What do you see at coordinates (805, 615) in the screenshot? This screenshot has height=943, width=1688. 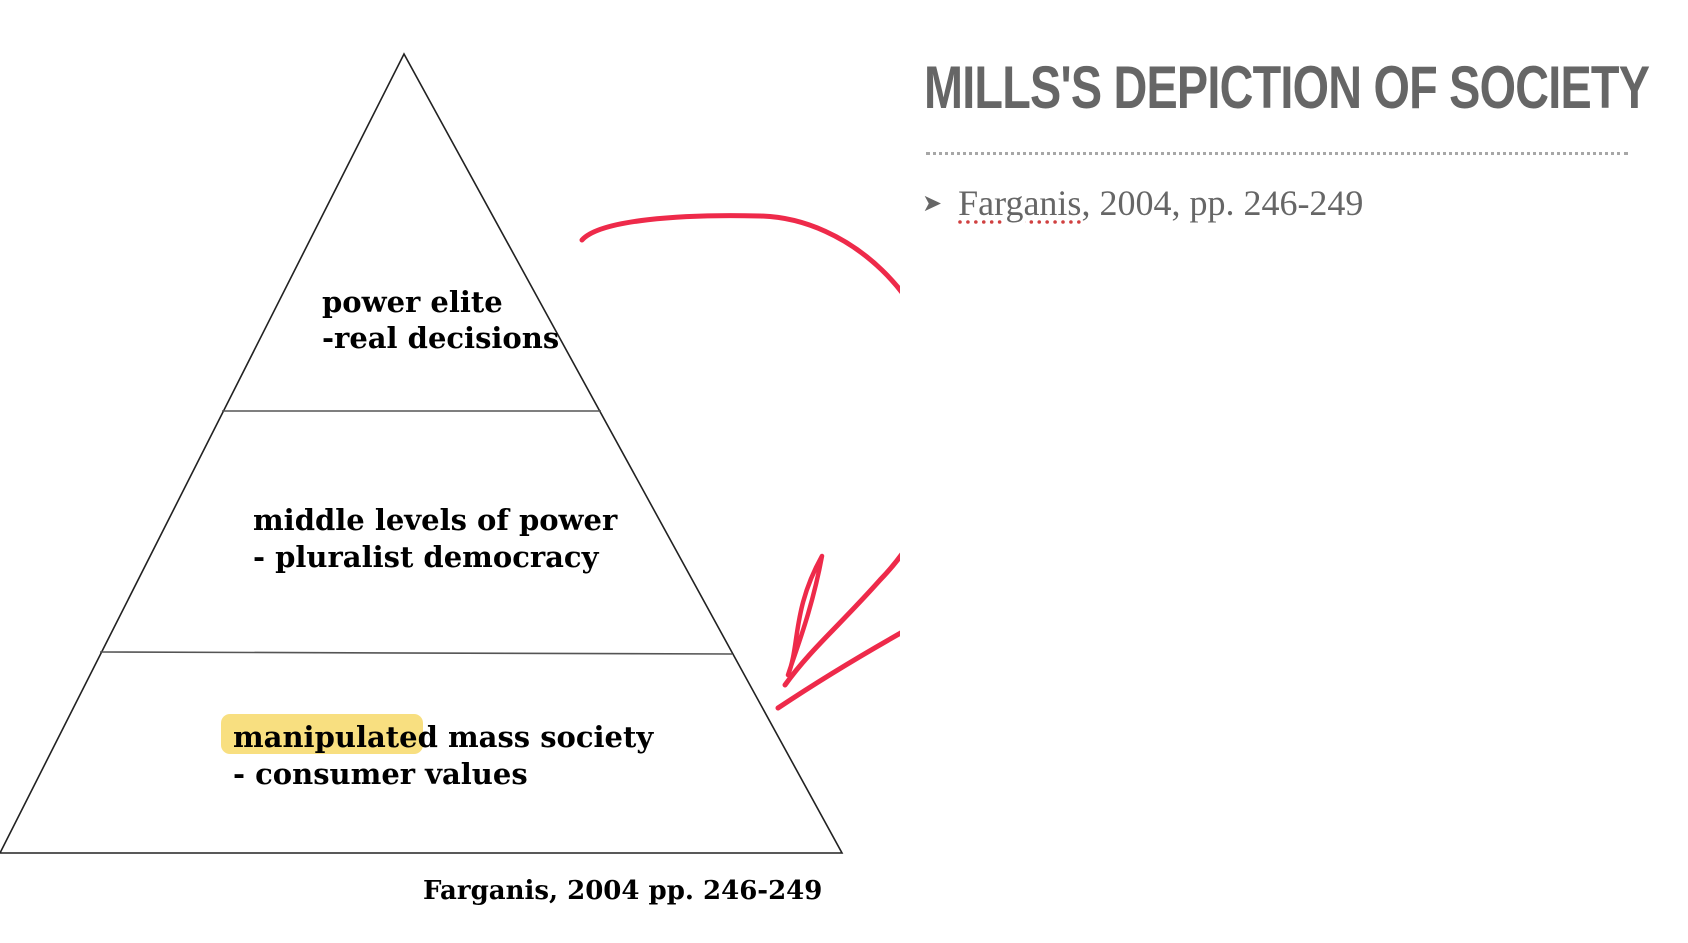 I see `arrow-head-left` at bounding box center [805, 615].